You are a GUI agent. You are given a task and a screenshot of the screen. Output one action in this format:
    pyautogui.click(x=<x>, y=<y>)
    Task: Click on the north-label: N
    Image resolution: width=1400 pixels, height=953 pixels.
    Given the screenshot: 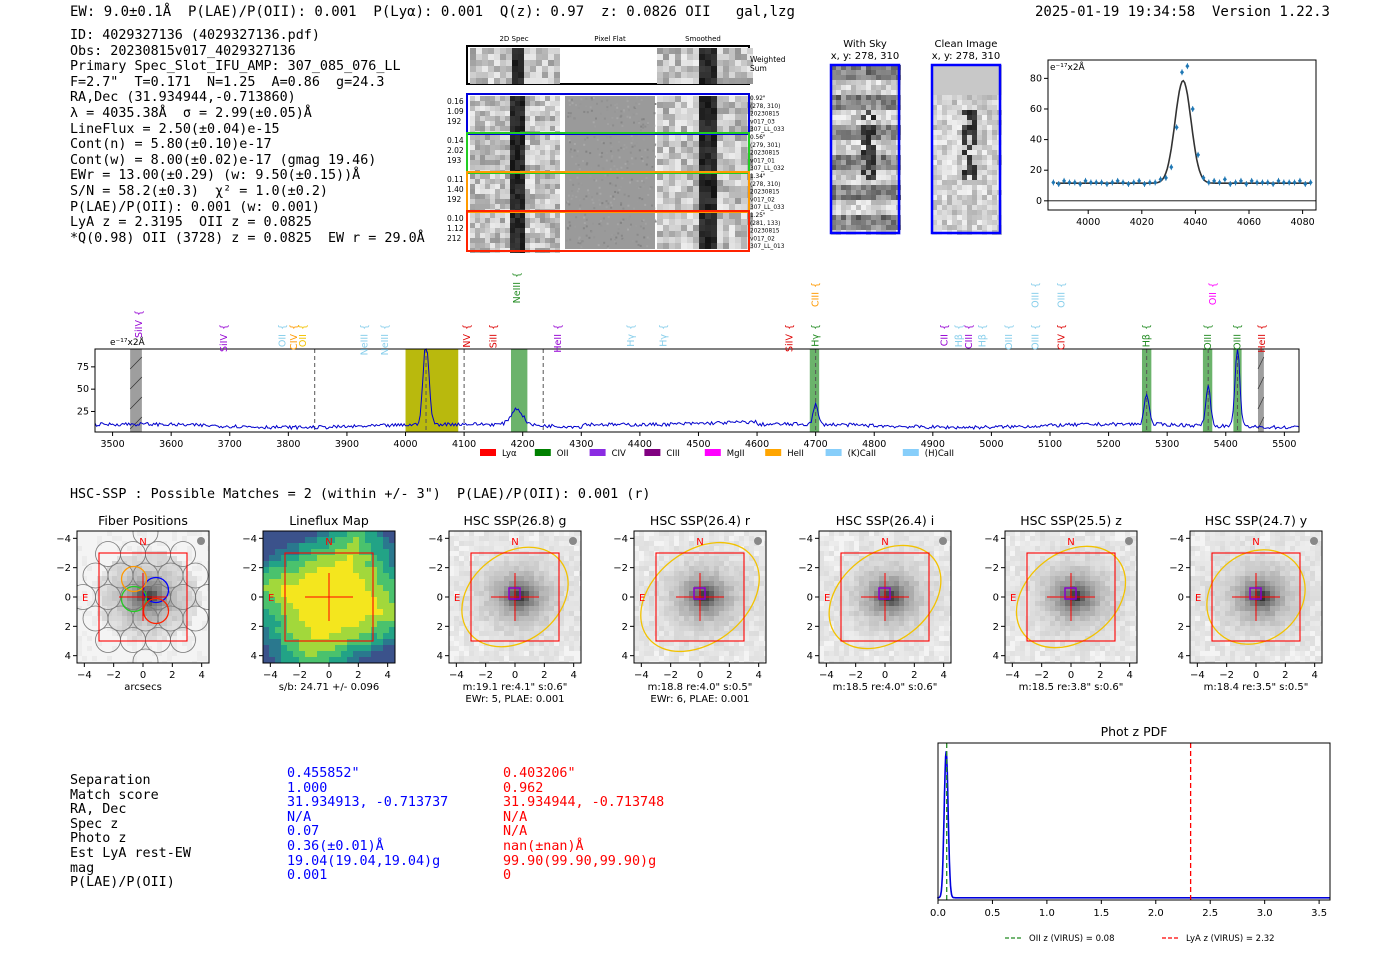 What is the action you would take?
    pyautogui.click(x=514, y=542)
    